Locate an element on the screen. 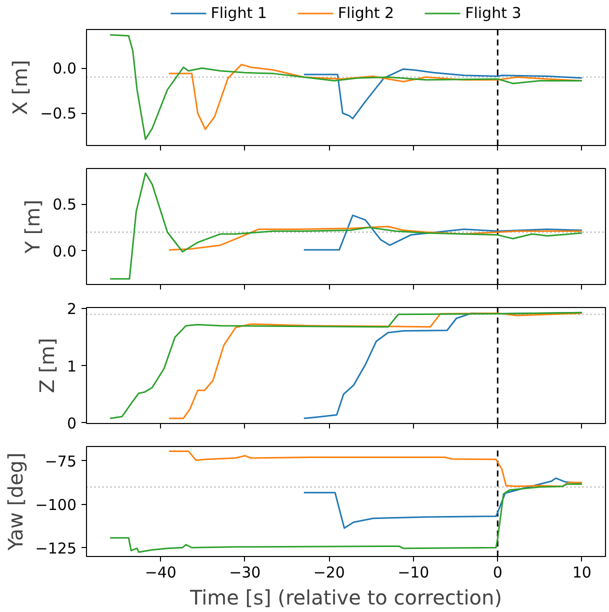  y-tick-label: −75 is located at coordinates (60, 461).